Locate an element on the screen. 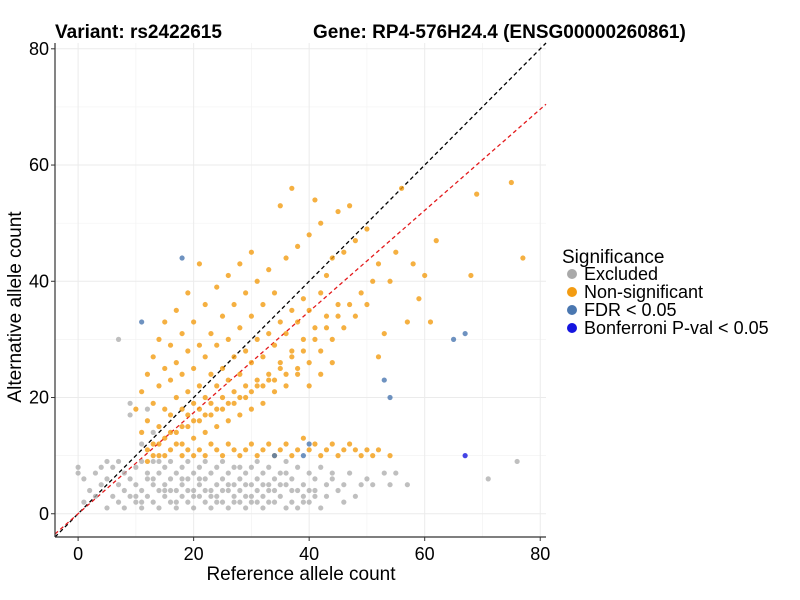 Image resolution: width=800 pixels, height=600 pixels. y-axis-title: Alternative allele count is located at coordinates (15, 307).